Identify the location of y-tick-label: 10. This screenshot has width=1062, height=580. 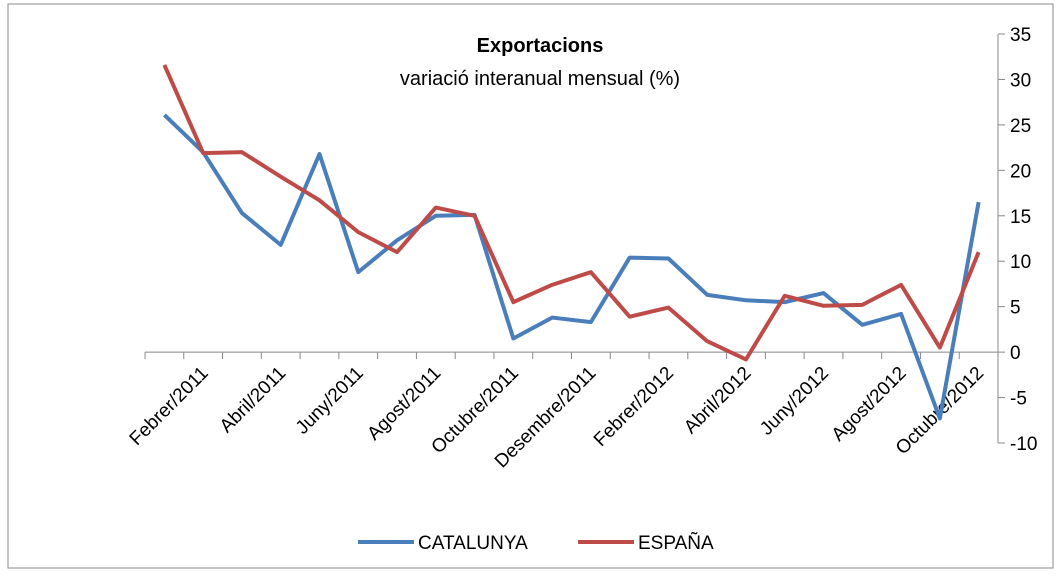
(1020, 262).